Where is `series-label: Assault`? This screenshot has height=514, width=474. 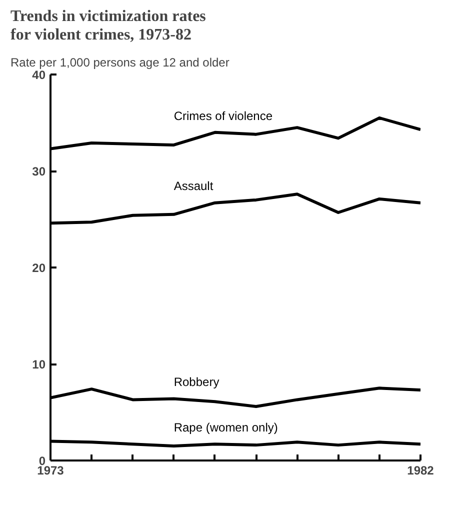 series-label: Assault is located at coordinates (194, 186).